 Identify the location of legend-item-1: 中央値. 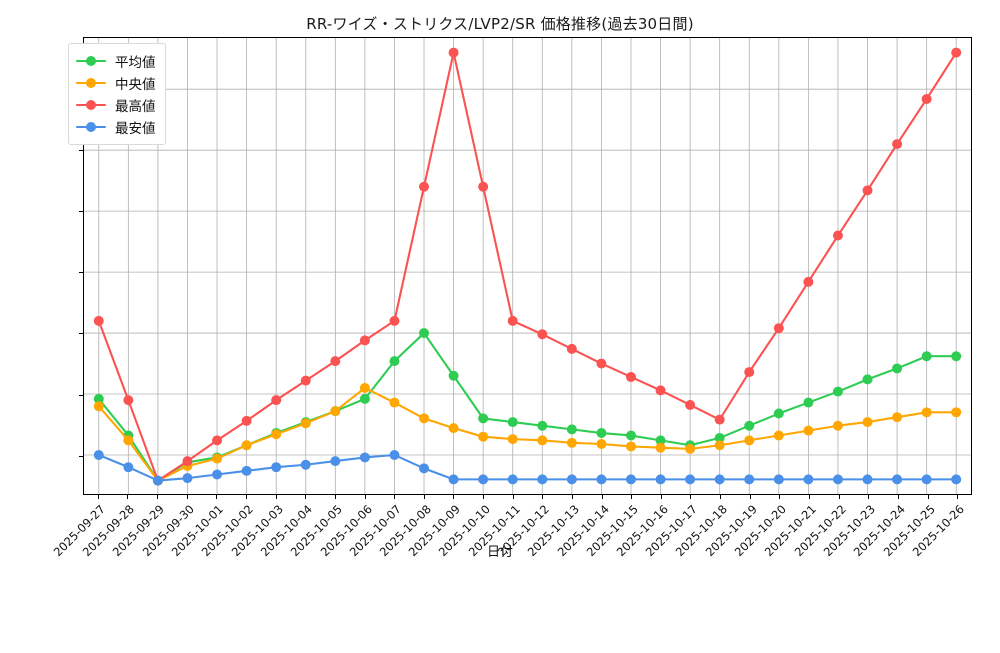
(116, 83).